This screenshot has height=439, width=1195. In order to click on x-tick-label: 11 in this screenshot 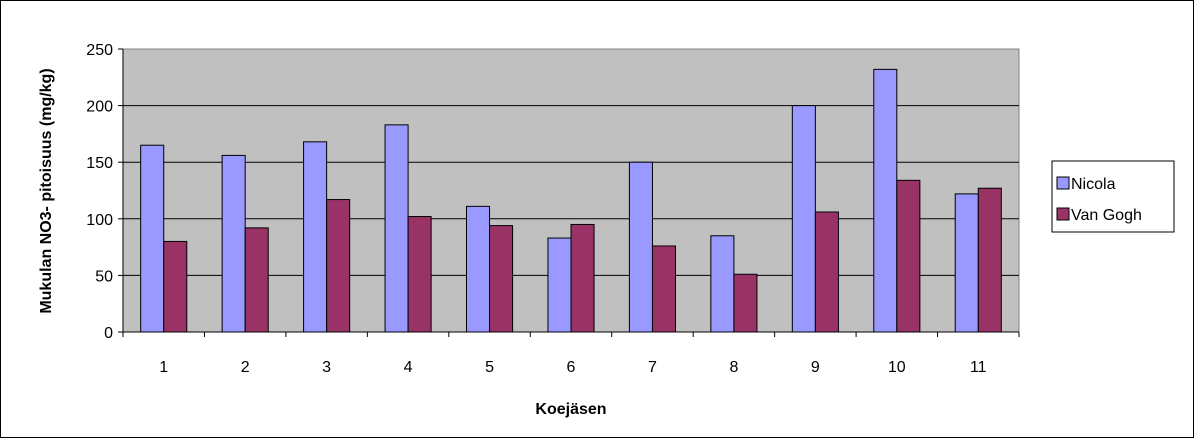, I will do `click(978, 367)`.